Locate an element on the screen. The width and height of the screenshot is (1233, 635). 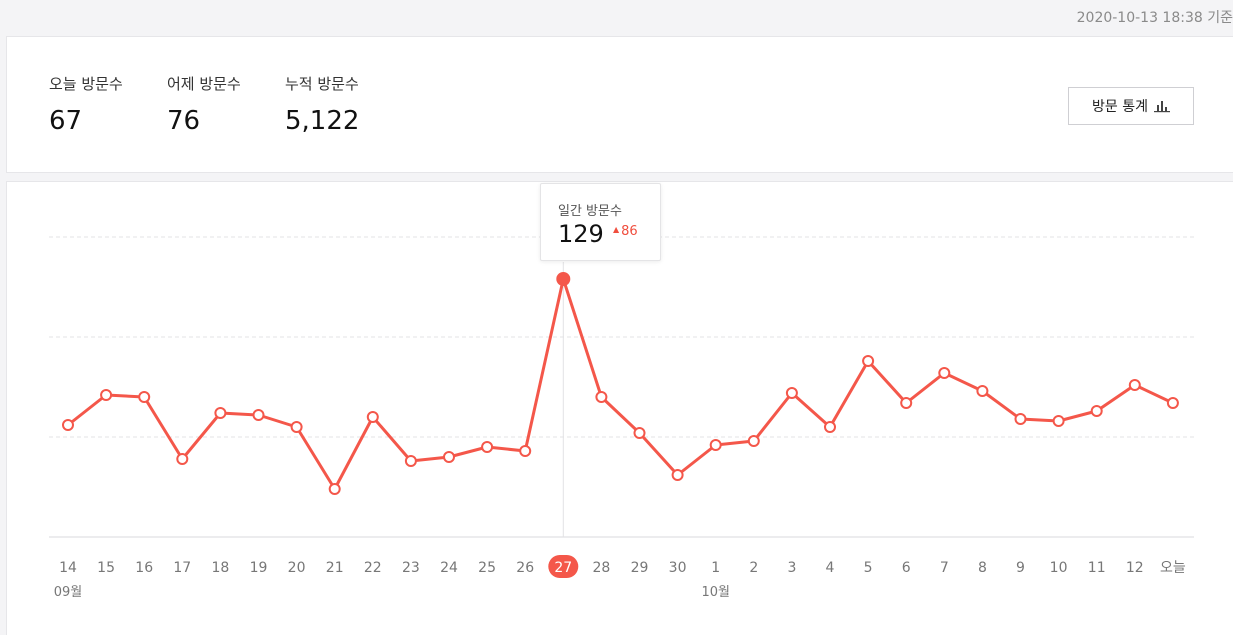
x-tick-label: 11 is located at coordinates (1097, 568).